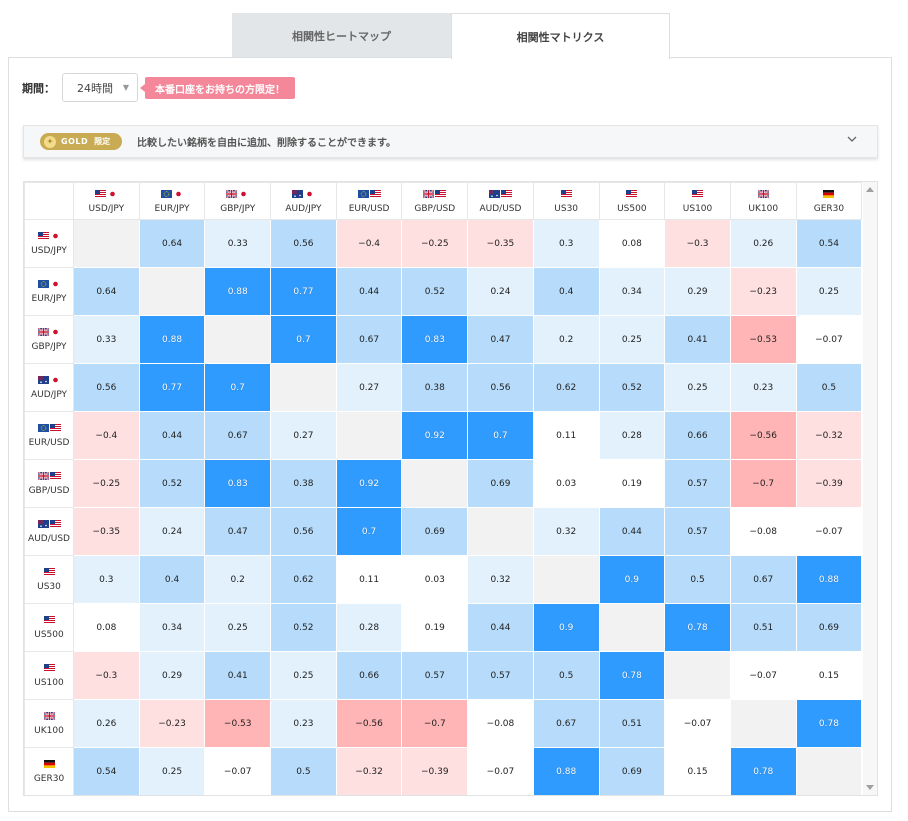 This screenshot has width=908, height=821. Describe the element at coordinates (697, 201) in the screenshot. I see `column-header-us100: US100` at that location.